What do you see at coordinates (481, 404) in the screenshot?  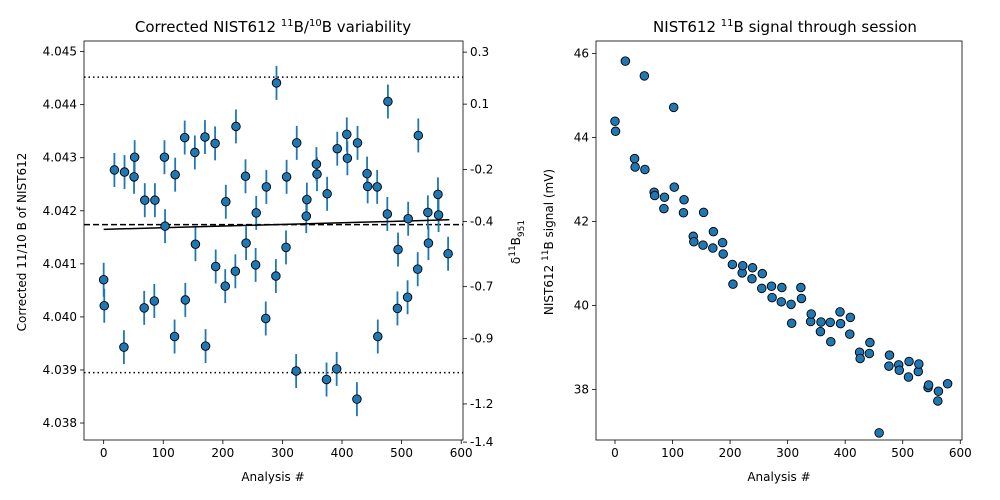 I see `left-right-y-tick-label: -1.2` at bounding box center [481, 404].